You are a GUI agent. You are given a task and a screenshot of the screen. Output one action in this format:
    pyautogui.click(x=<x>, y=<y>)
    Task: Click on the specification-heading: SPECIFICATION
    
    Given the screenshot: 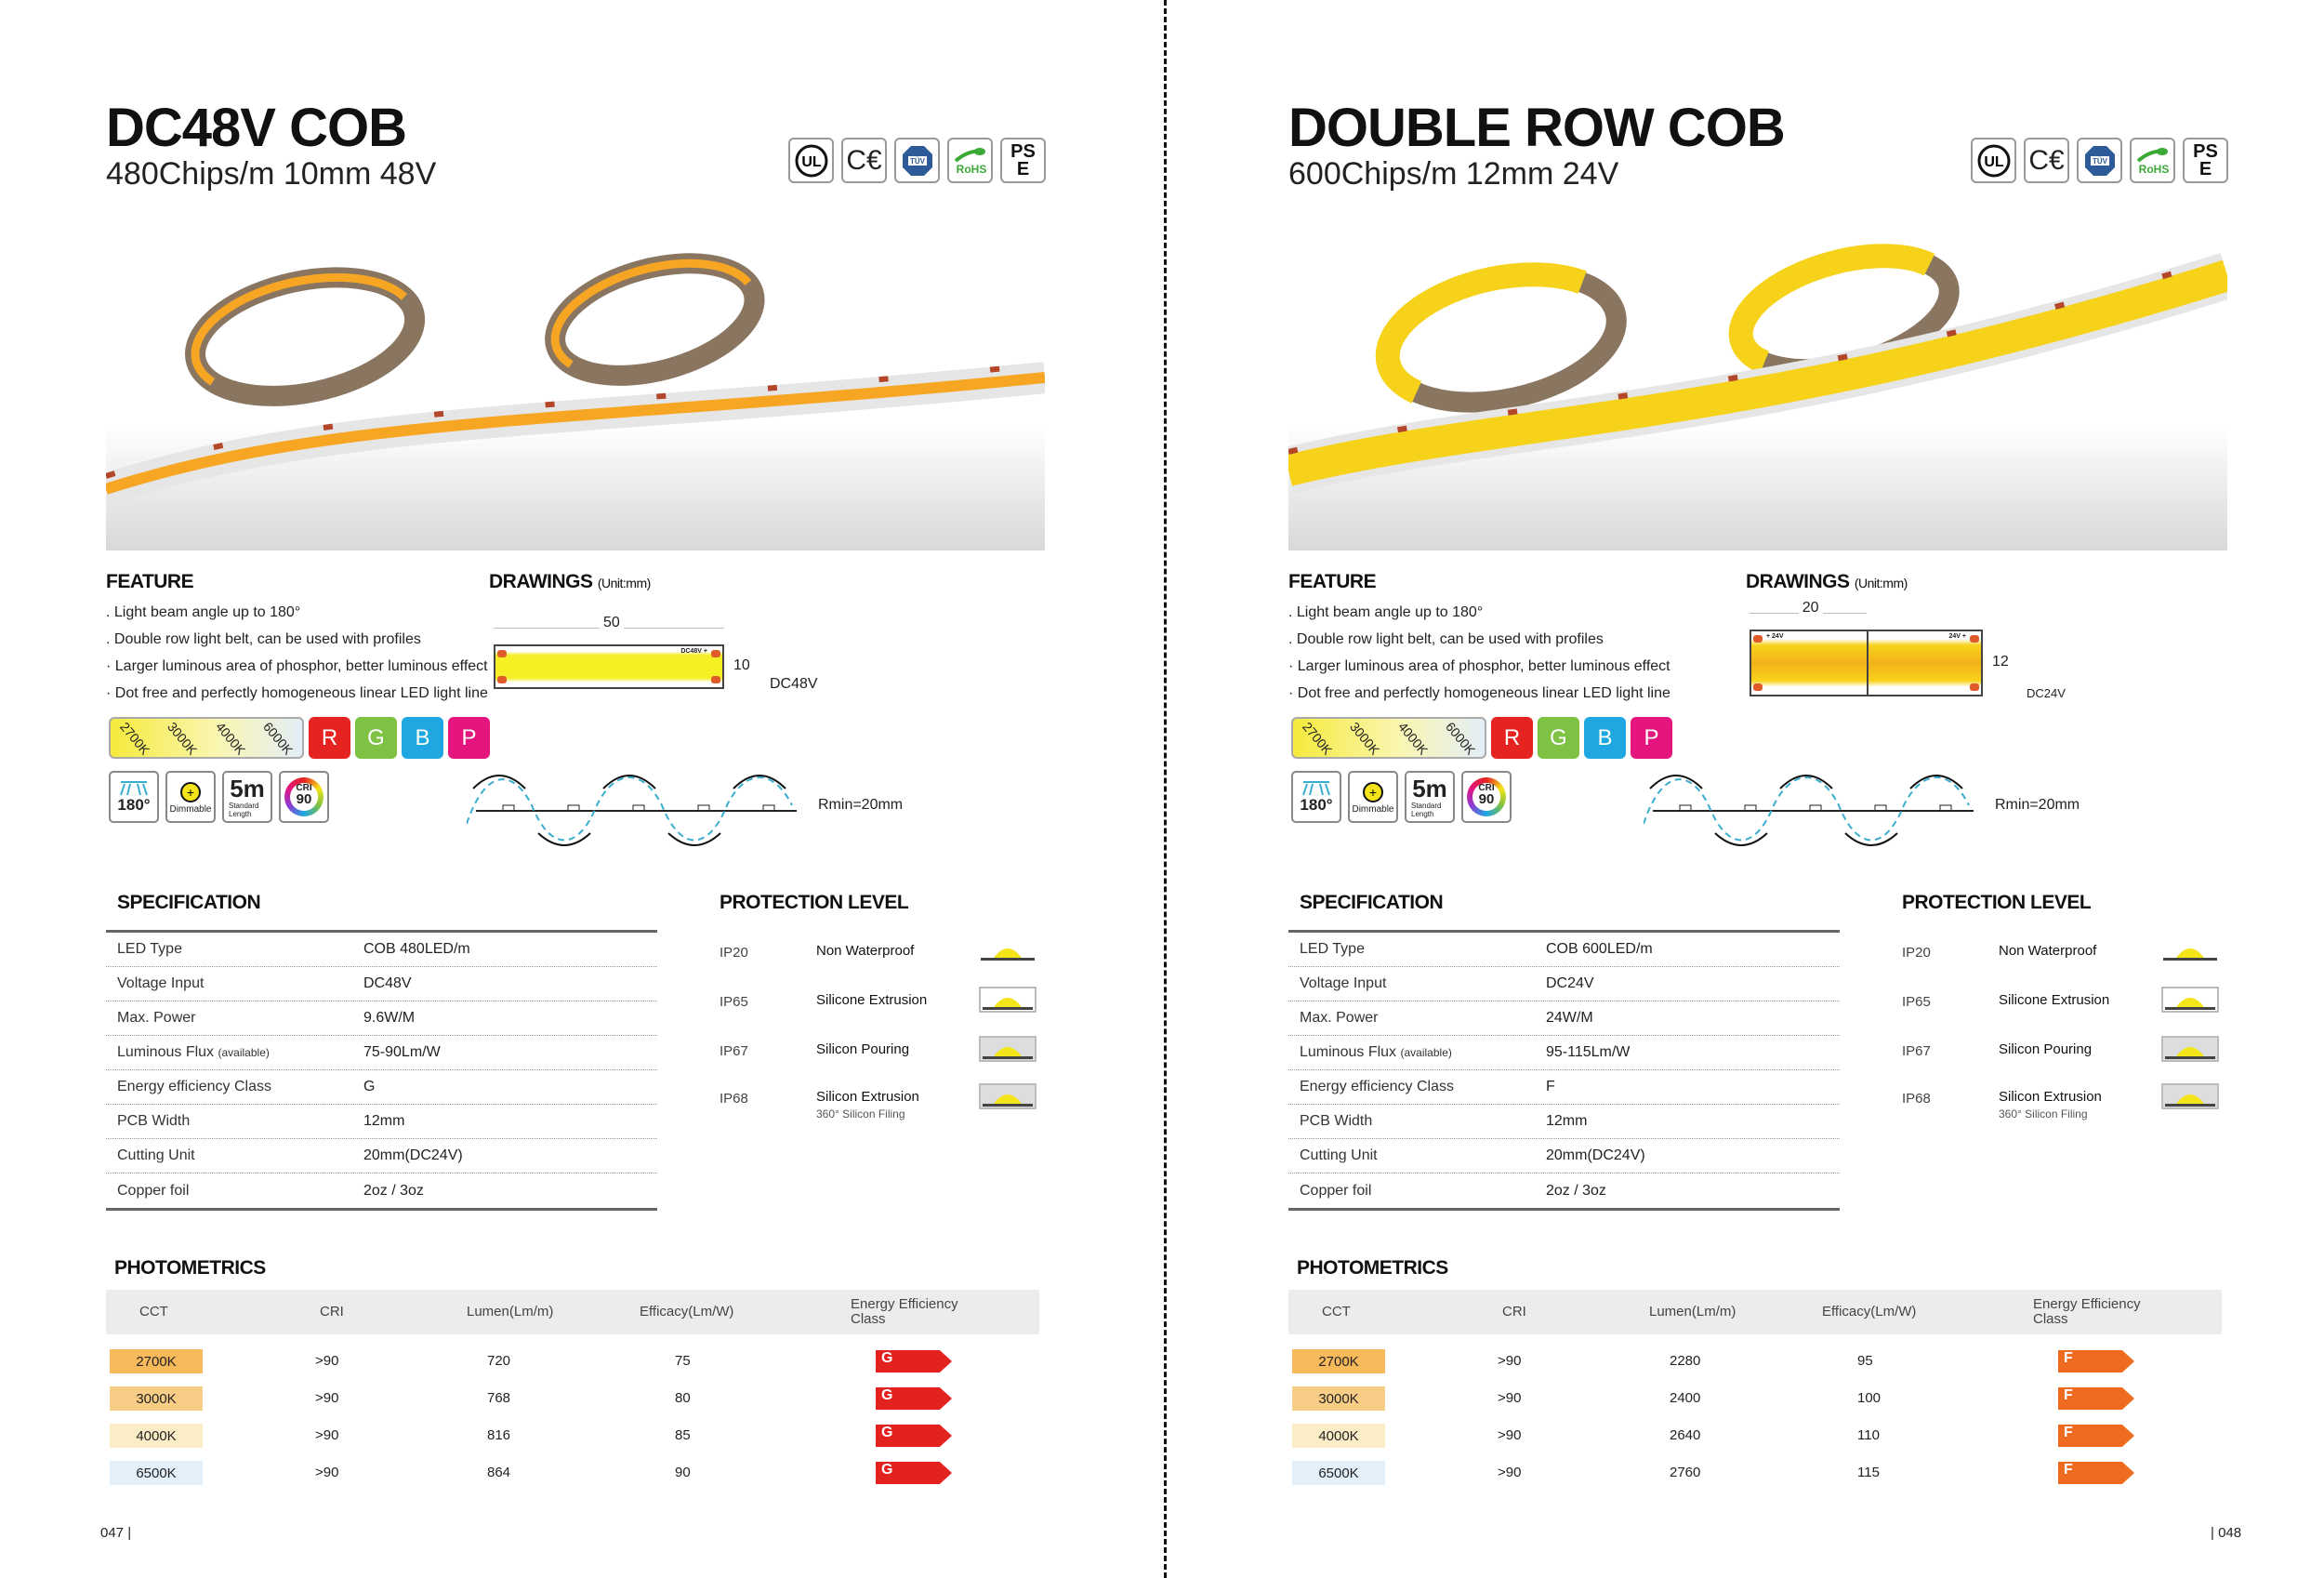 What is the action you would take?
    pyautogui.click(x=1372, y=902)
    